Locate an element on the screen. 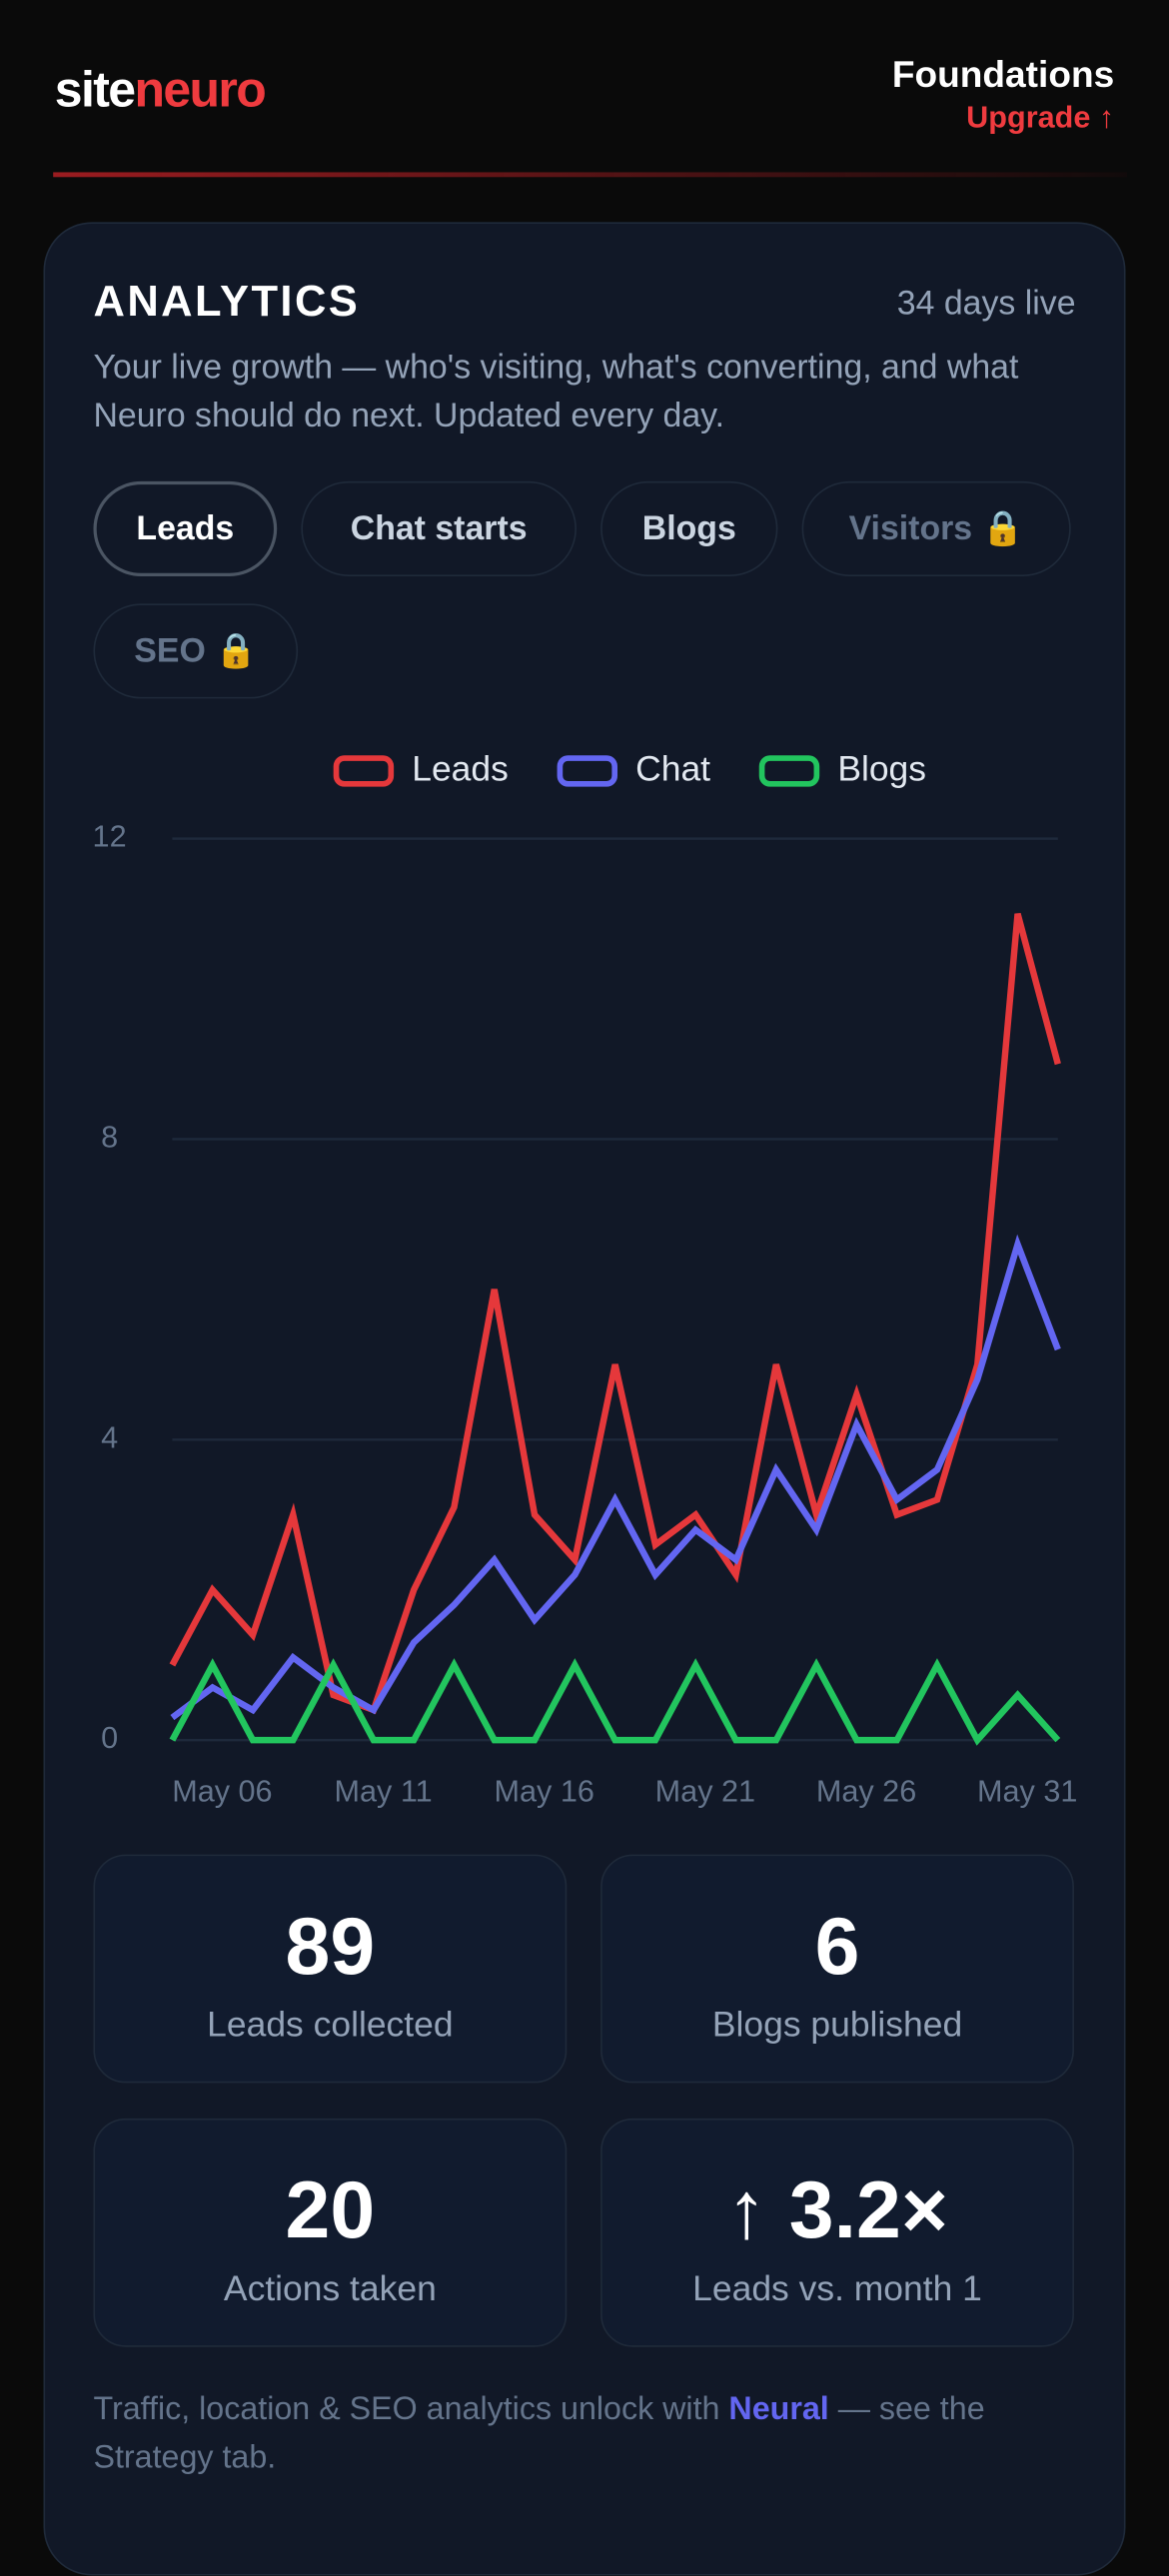 The image size is (1169, 2576). brand: siteneuro is located at coordinates (160, 90).